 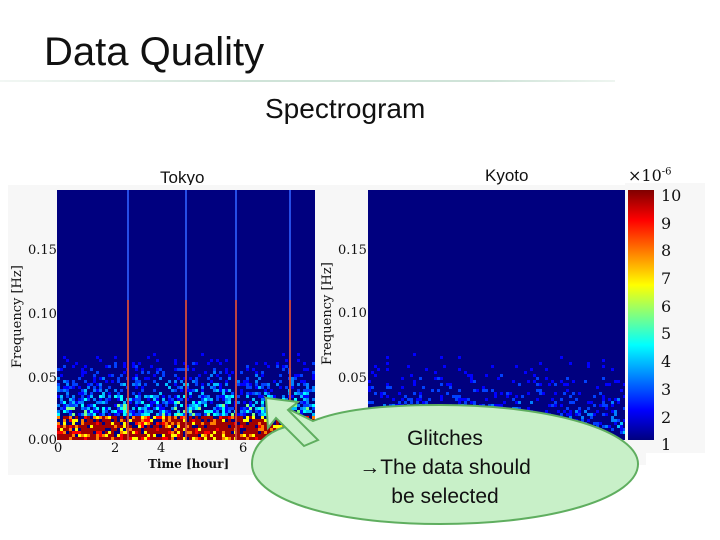 What do you see at coordinates (307, 81) in the screenshot?
I see `title-underline` at bounding box center [307, 81].